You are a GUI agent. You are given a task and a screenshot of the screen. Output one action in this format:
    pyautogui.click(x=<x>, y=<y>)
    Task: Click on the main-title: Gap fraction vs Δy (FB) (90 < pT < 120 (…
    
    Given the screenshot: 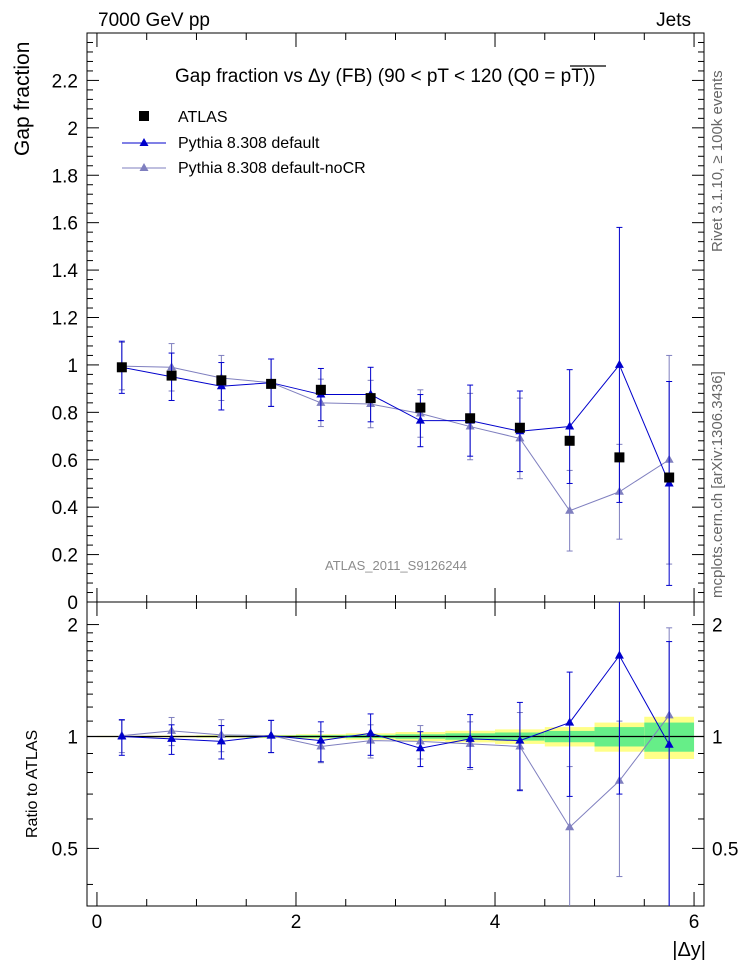 What is the action you would take?
    pyautogui.click(x=385, y=76)
    